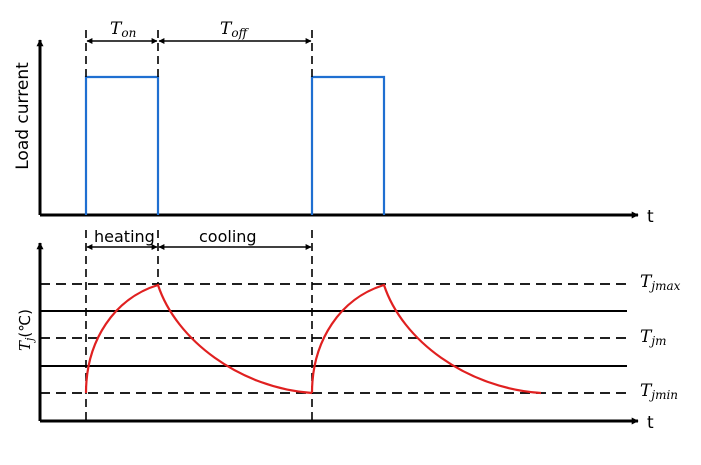  I want to click on t-off-label: Toff, so click(235, 29).